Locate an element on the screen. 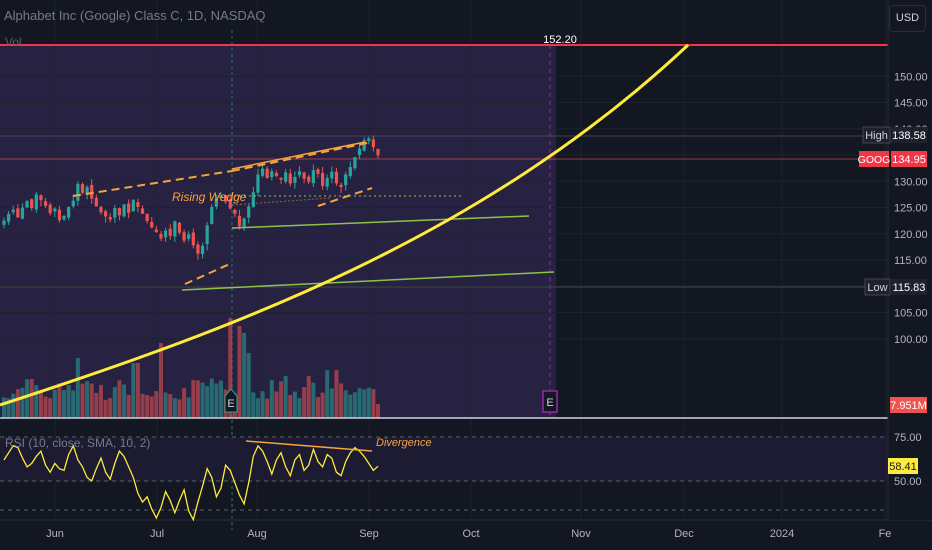 The image size is (932, 550). price-tick-label: 150.00 is located at coordinates (911, 77).